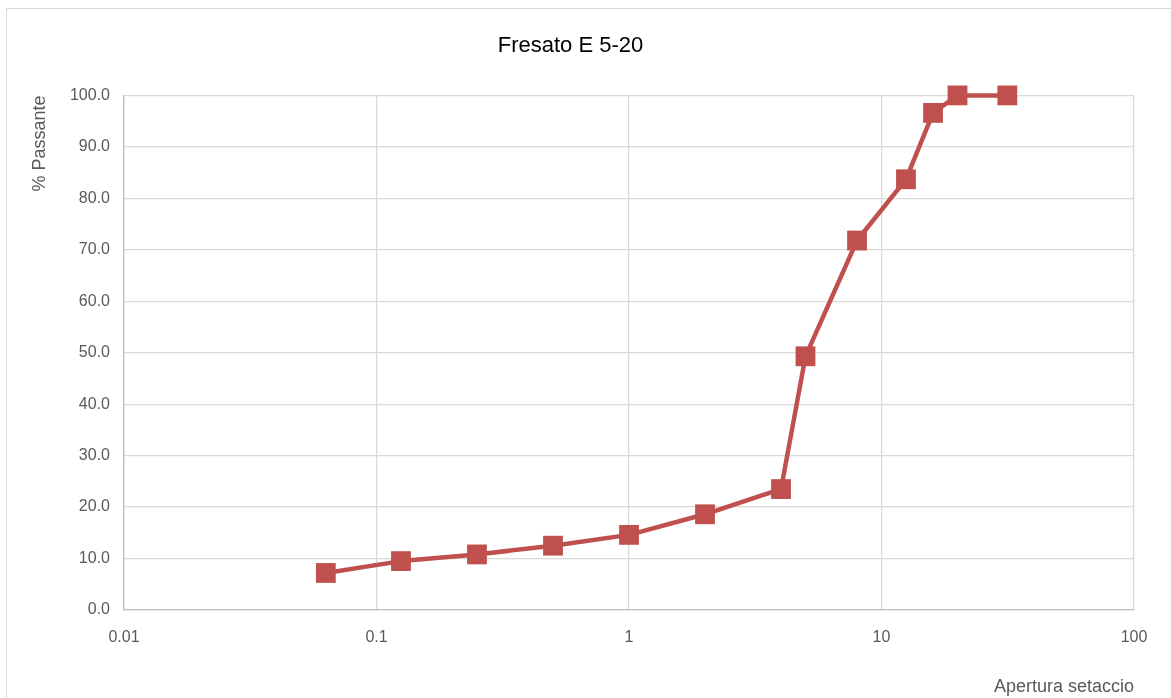 This screenshot has width=1171, height=698. I want to click on y-tick-label: 100.0, so click(90, 94).